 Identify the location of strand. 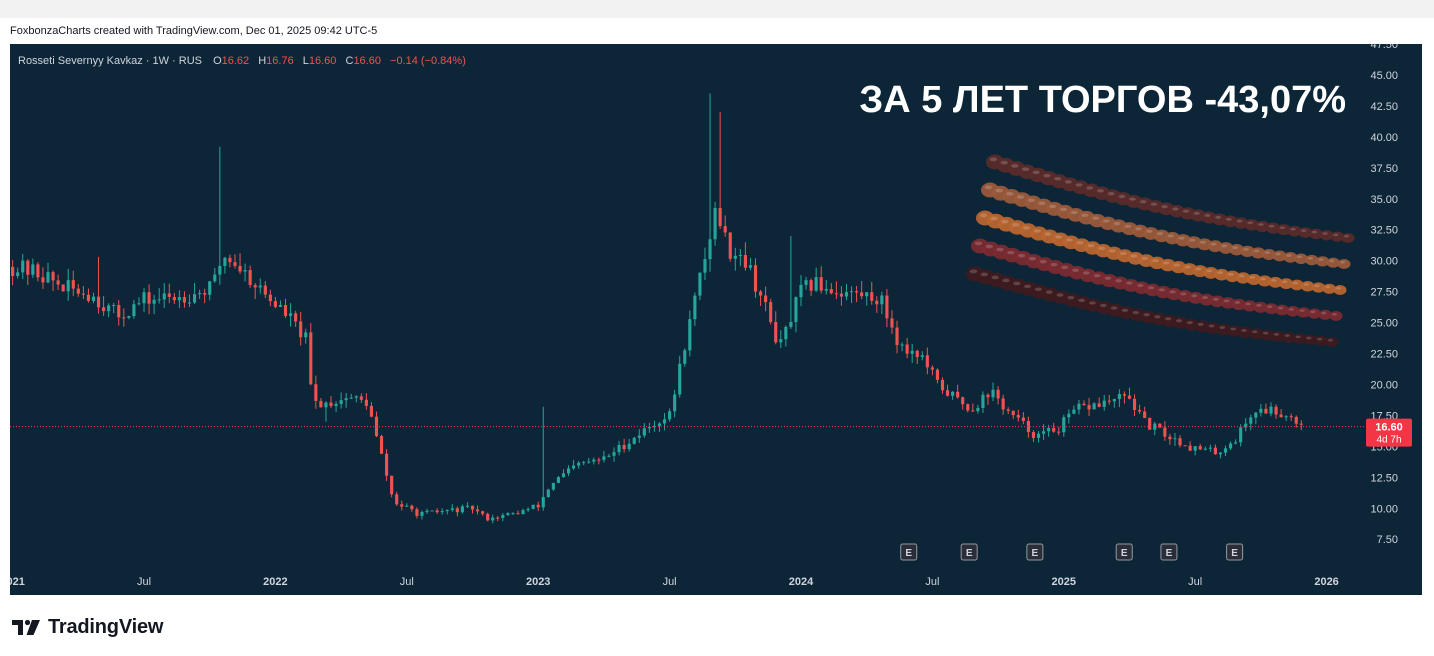
(1166, 225).